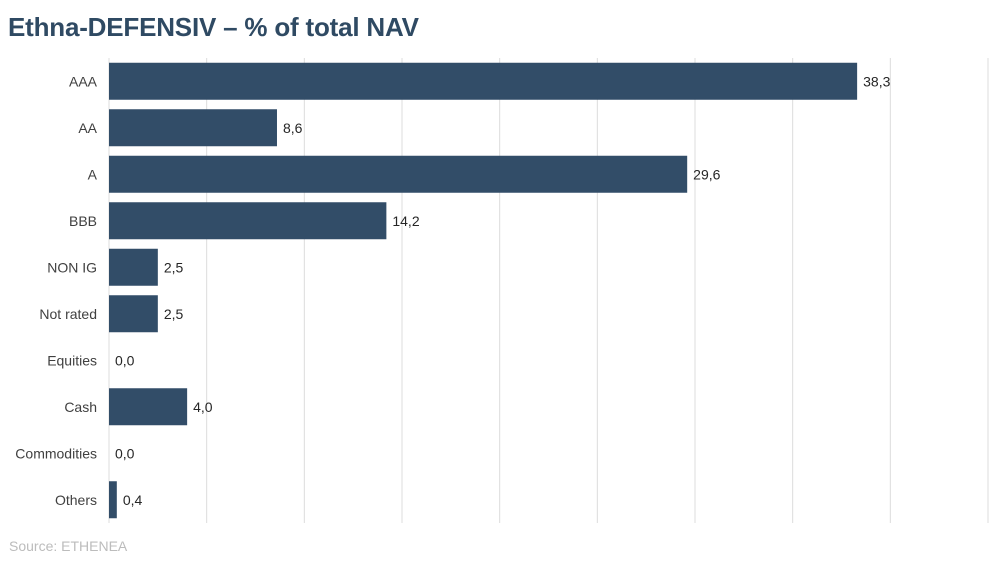 This screenshot has width=1000, height=564. What do you see at coordinates (133, 267) in the screenshot?
I see `bar-non-ig` at bounding box center [133, 267].